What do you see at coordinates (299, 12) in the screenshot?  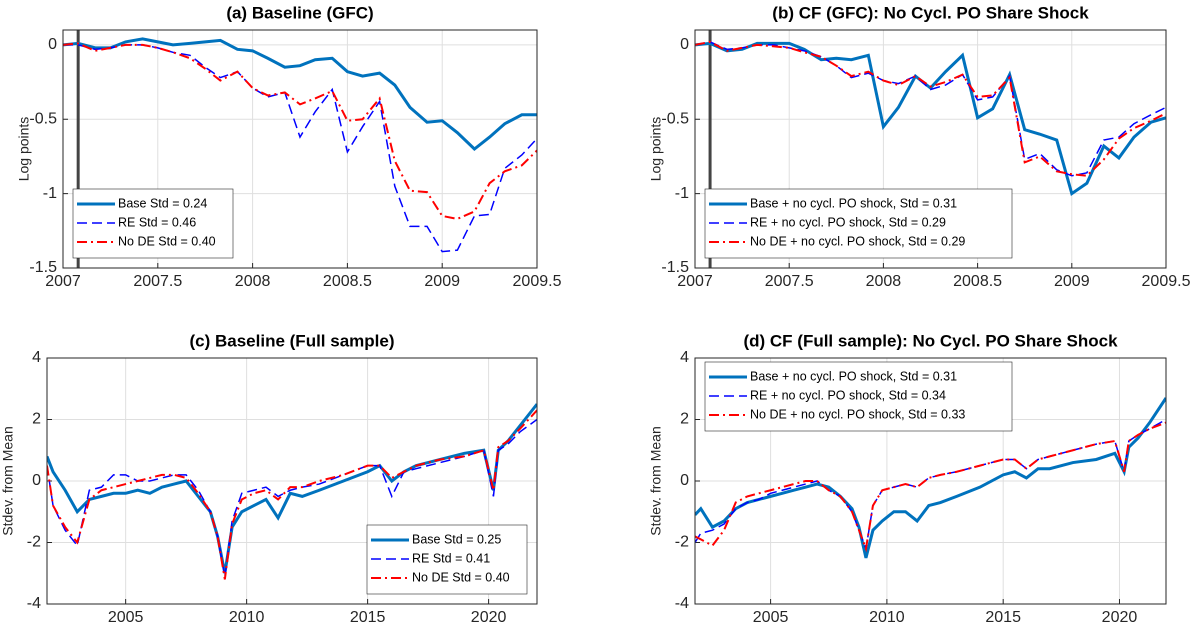 I see `chart-title: (a) Baseline (GFC)` at bounding box center [299, 12].